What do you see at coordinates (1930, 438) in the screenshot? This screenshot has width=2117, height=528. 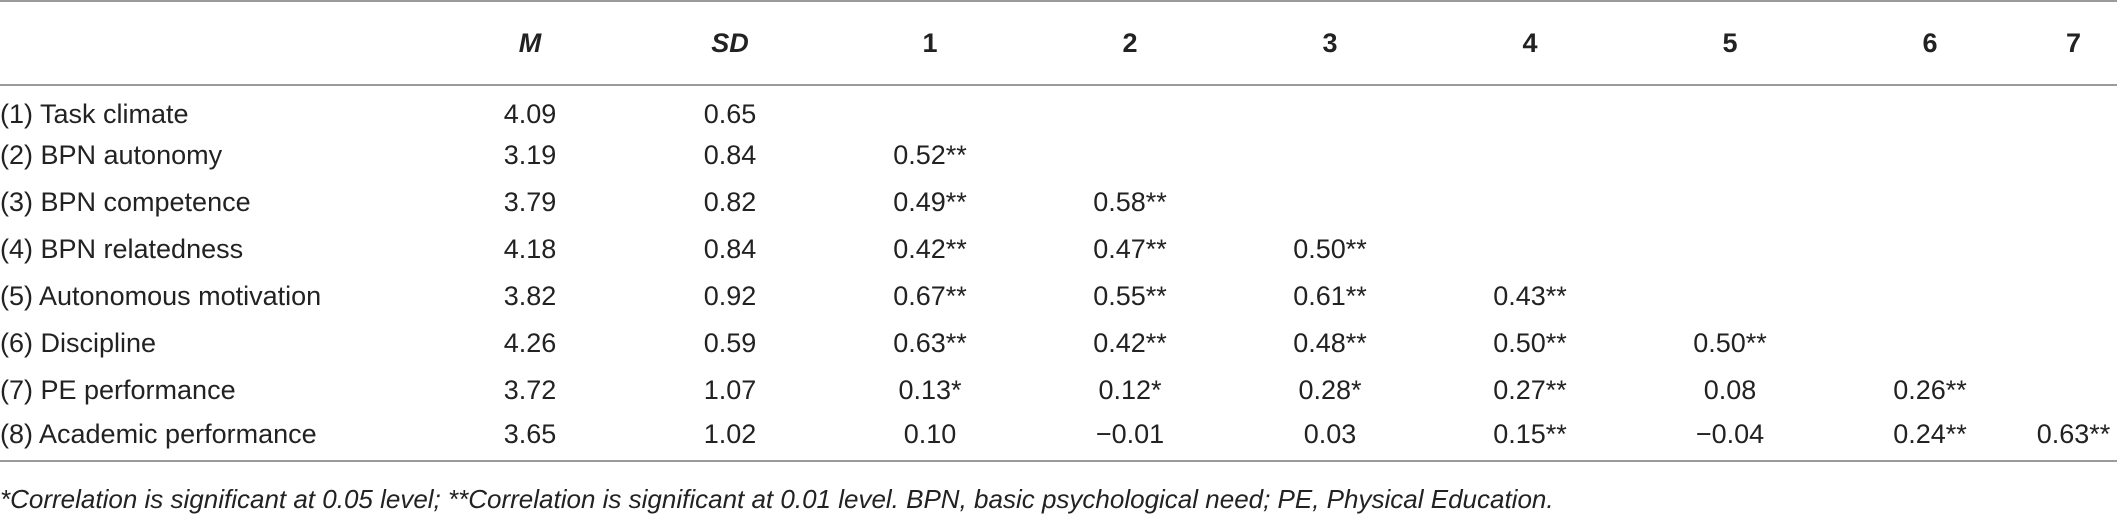 I see `cell-6: 0.24**` at bounding box center [1930, 438].